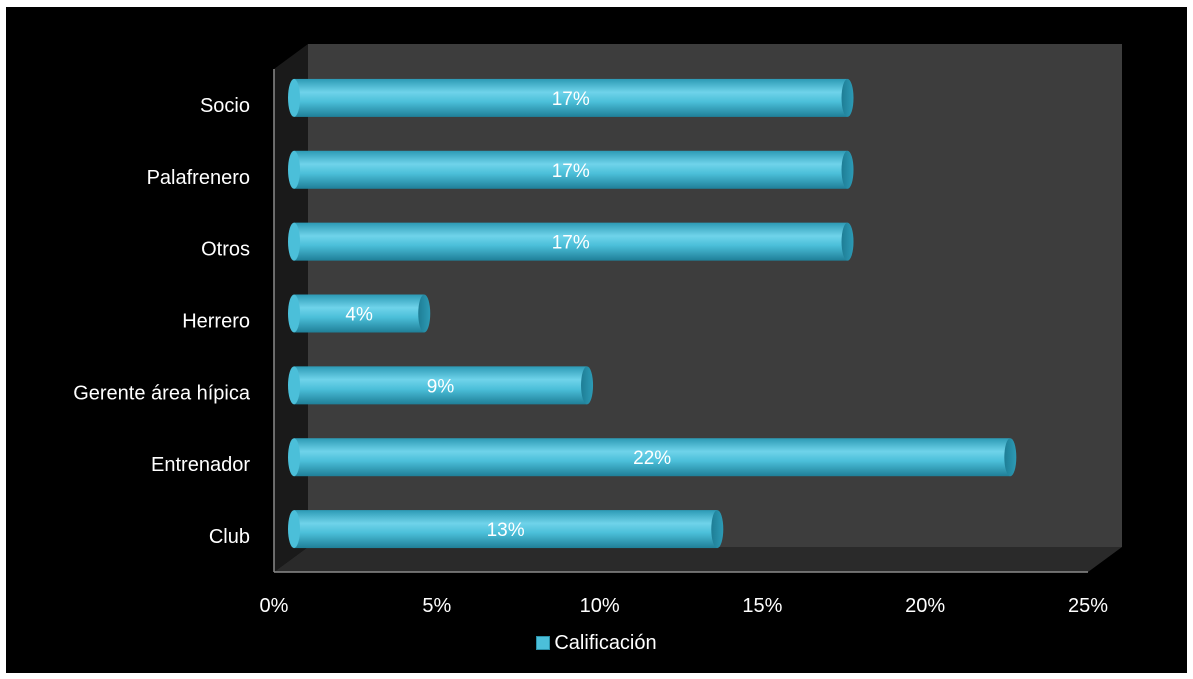  Describe the element at coordinates (1088, 606) in the screenshot. I see `x-tick-label: 25%` at that location.